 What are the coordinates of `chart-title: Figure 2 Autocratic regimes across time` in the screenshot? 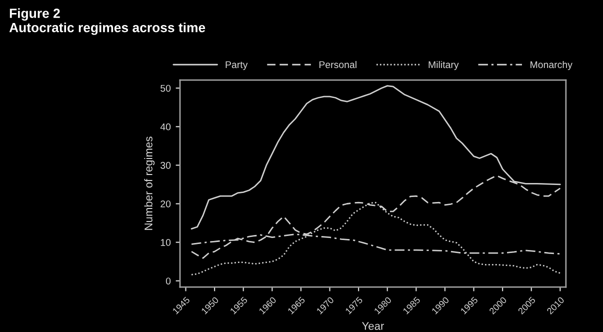 It's located at (107, 21).